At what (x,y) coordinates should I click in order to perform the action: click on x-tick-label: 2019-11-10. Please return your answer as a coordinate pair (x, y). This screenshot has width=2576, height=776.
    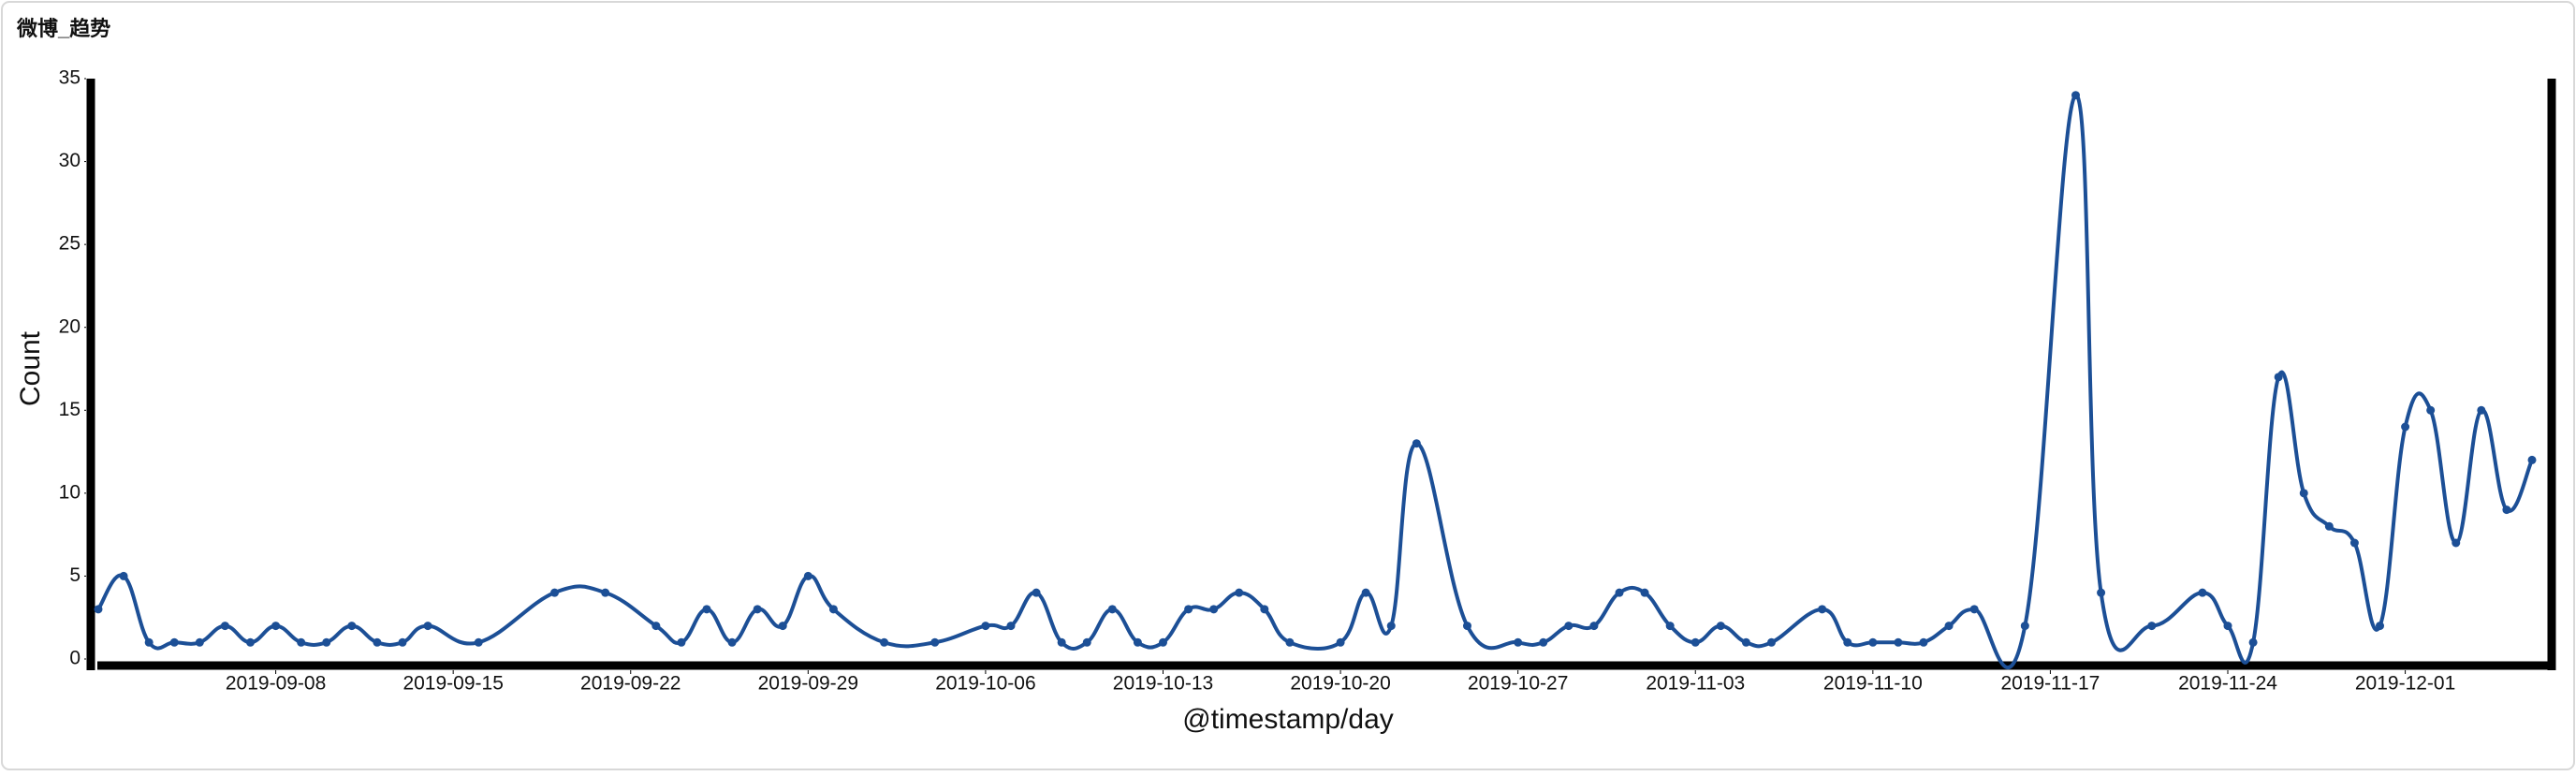
    Looking at the image, I should click on (1873, 684).